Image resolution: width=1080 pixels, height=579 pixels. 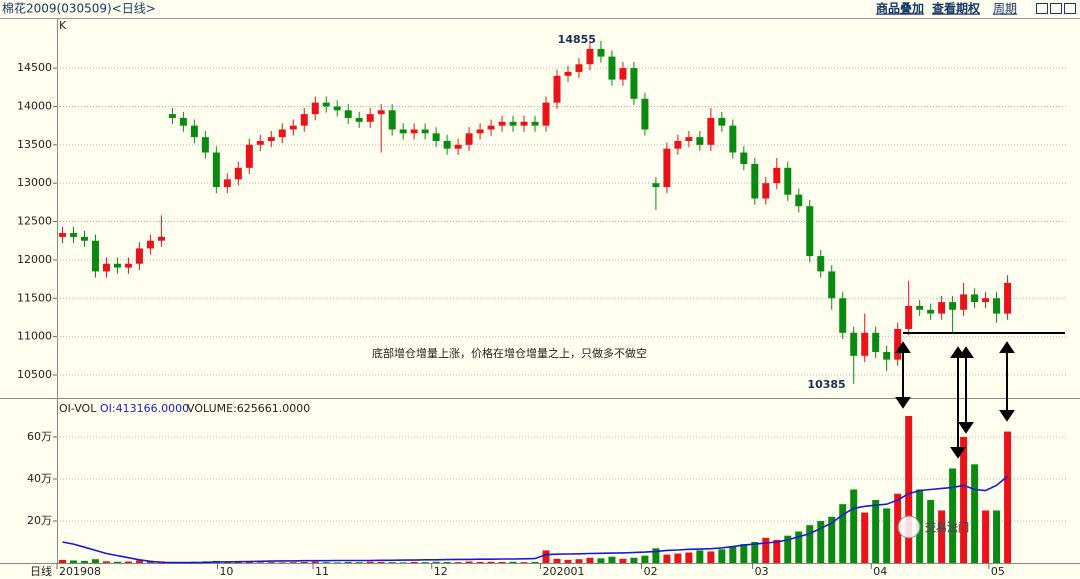 I want to click on readout: VOLUME:625661.0000, so click(x=248, y=408).